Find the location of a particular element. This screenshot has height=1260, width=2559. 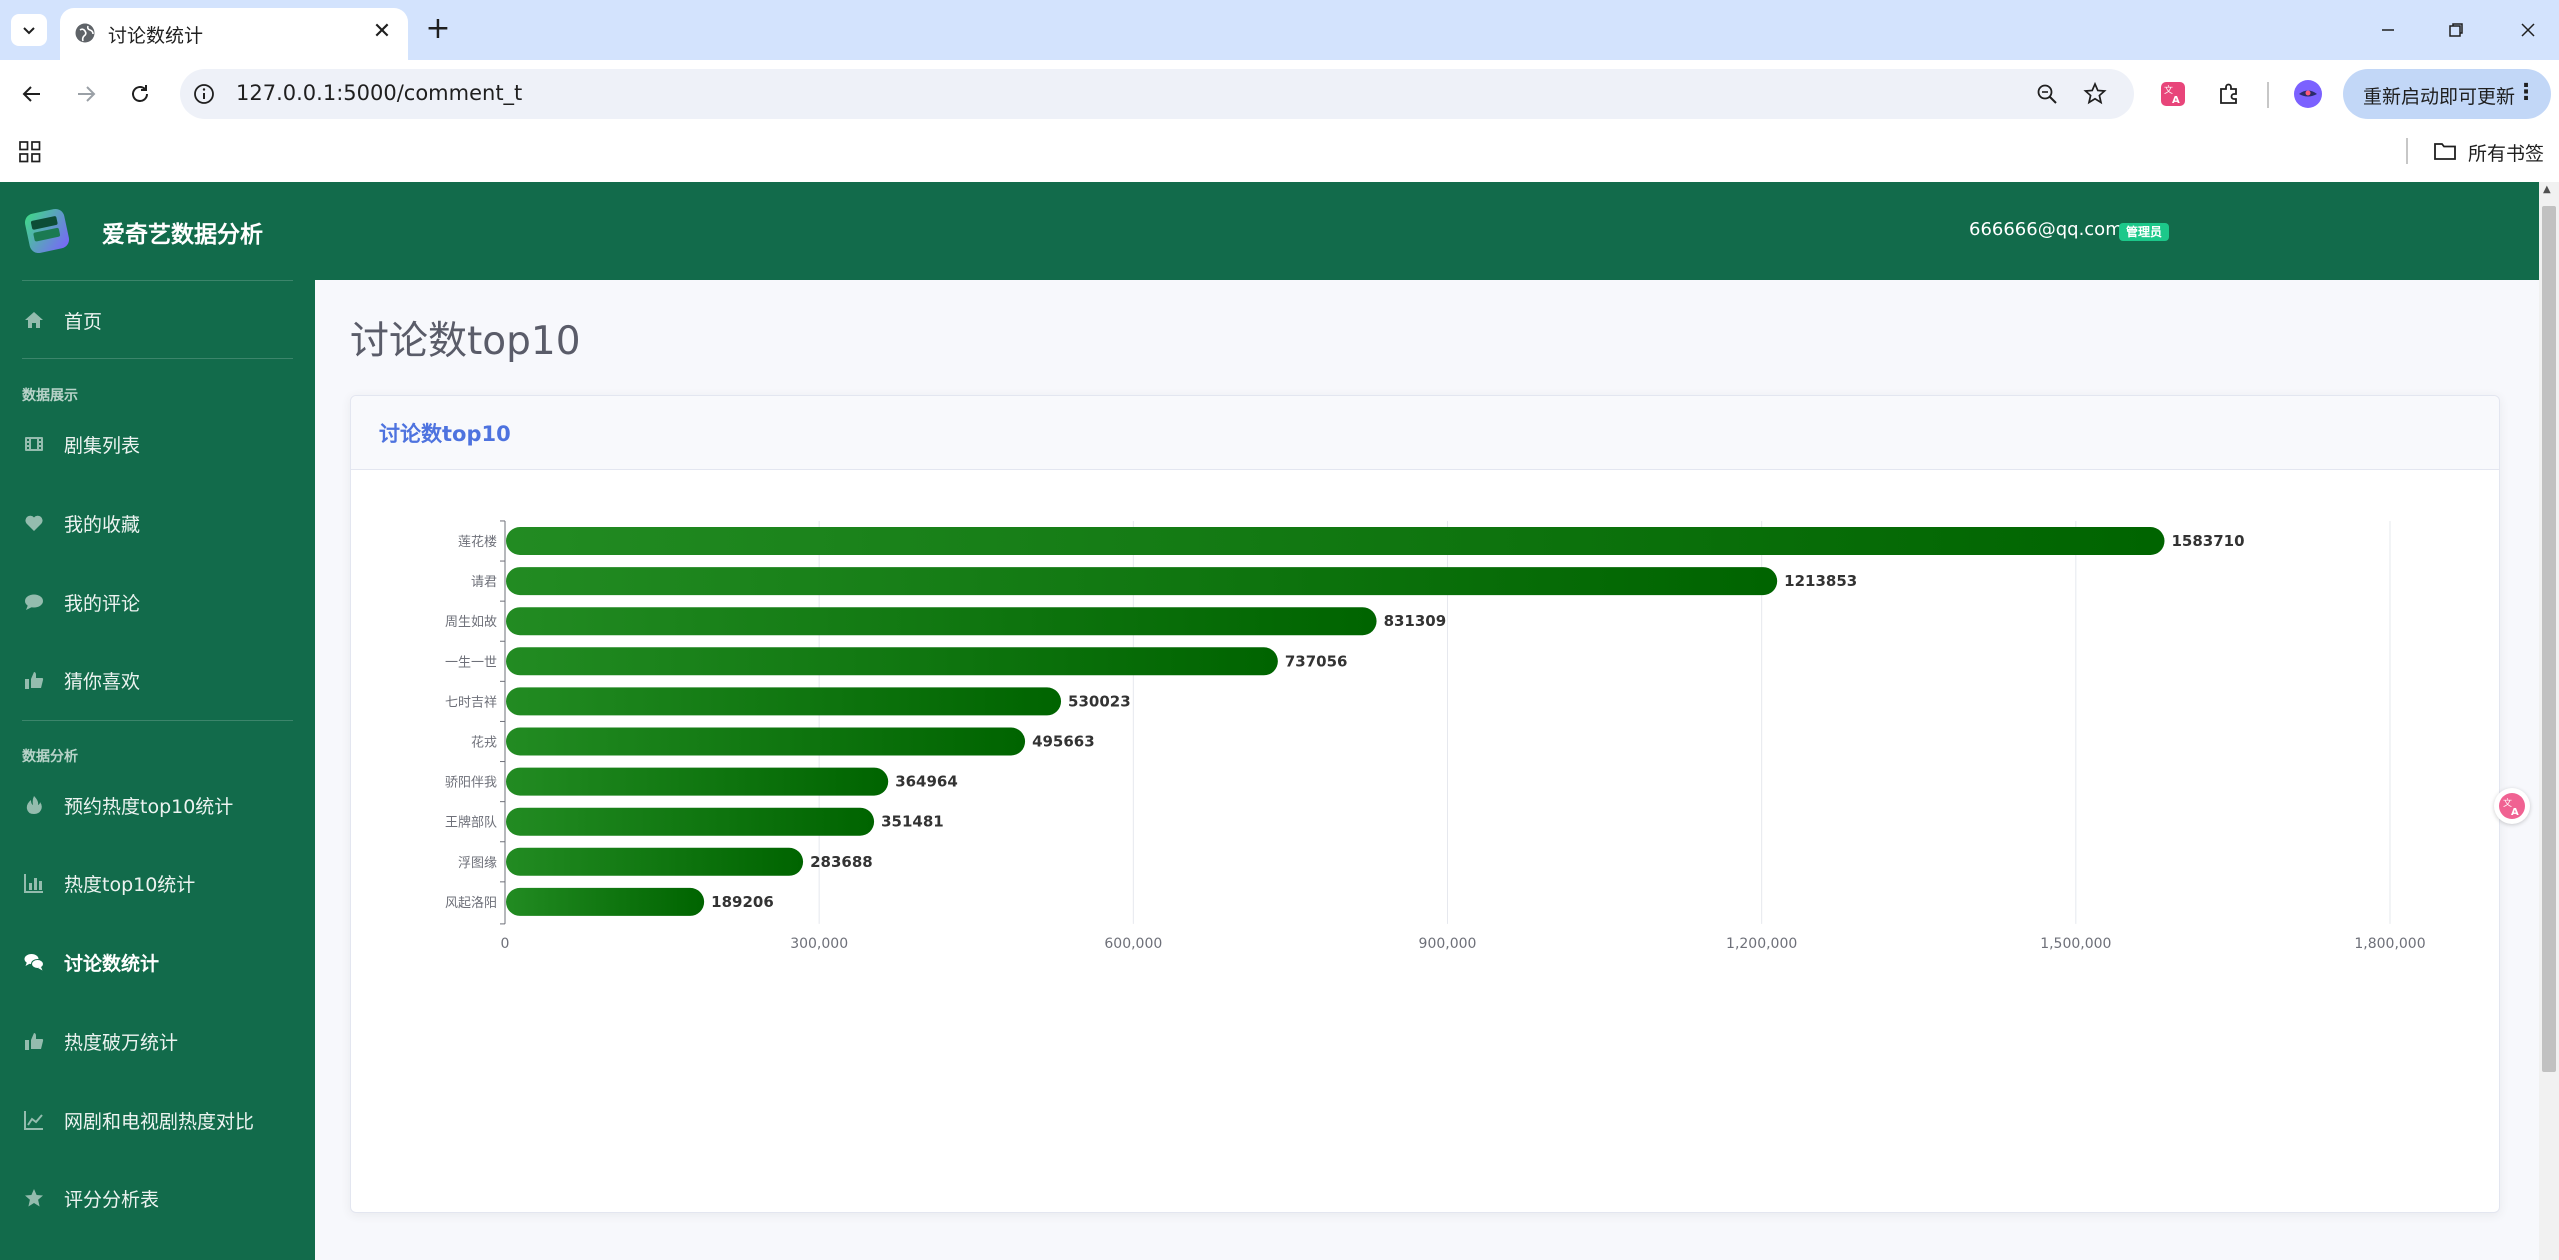

sidebar-item-rating: 评分分析表 is located at coordinates (157, 1198).